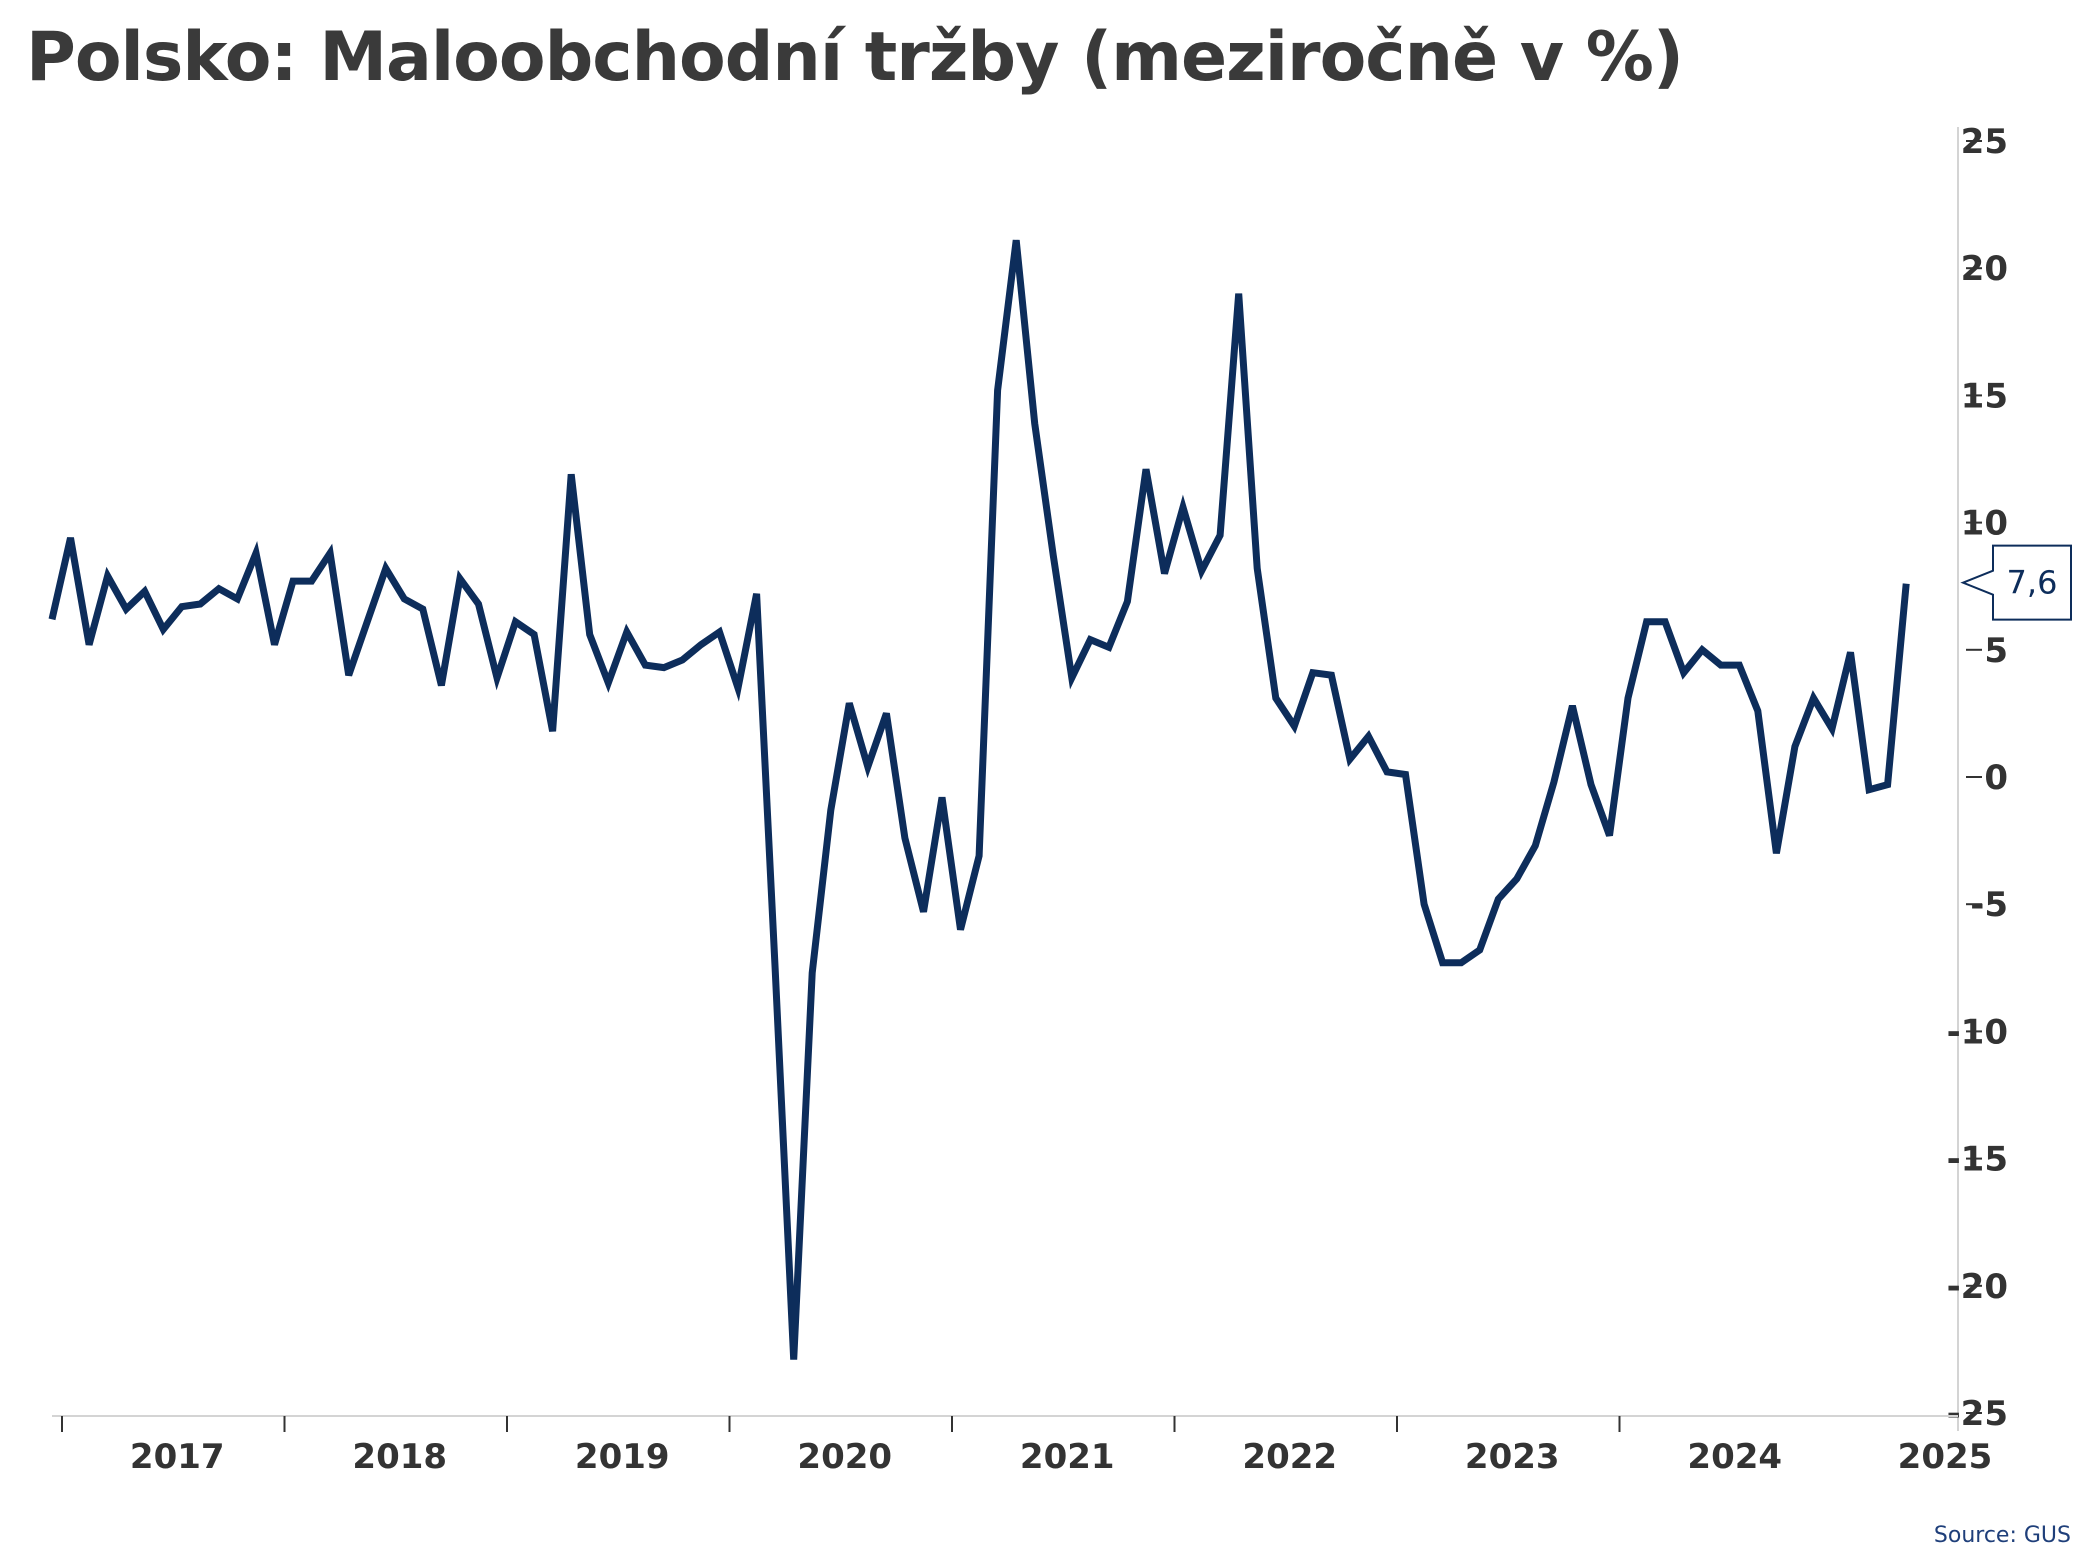 The width and height of the screenshot is (2093, 1568). What do you see at coordinates (1512, 1457) in the screenshot?
I see `x-tick-label: 2023` at bounding box center [1512, 1457].